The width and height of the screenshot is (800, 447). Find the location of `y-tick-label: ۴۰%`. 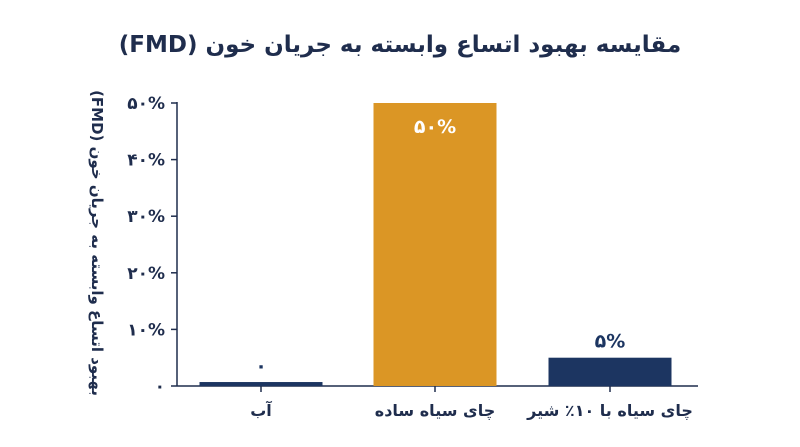

y-tick-label: ۴۰% is located at coordinates (146, 161).